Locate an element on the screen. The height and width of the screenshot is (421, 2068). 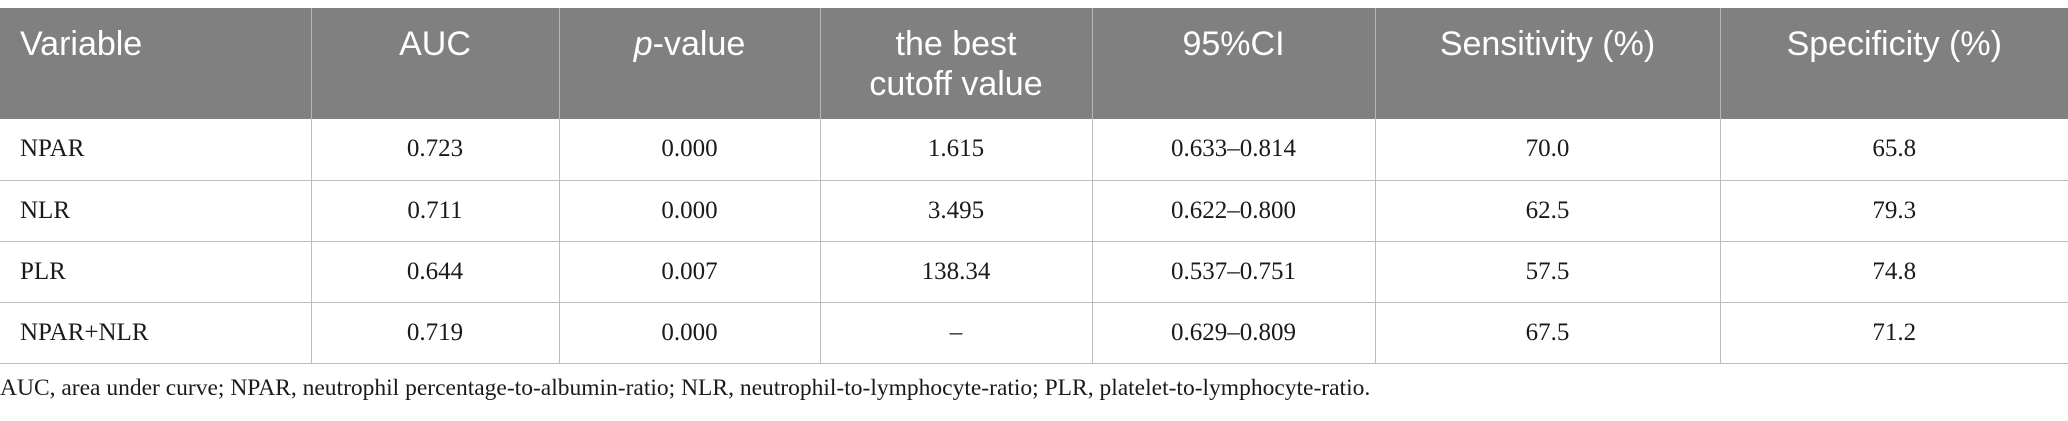
cell-auc: 0.644 is located at coordinates (435, 271).